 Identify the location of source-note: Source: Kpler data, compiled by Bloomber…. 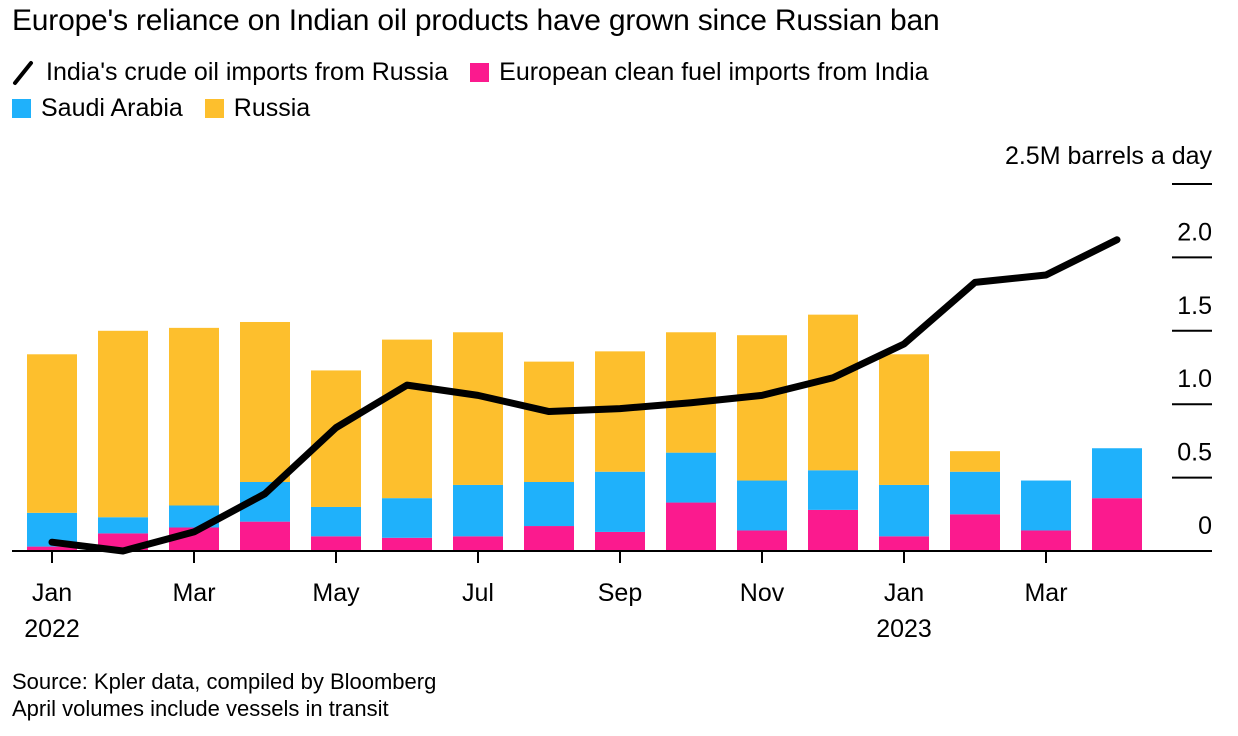
(224, 681).